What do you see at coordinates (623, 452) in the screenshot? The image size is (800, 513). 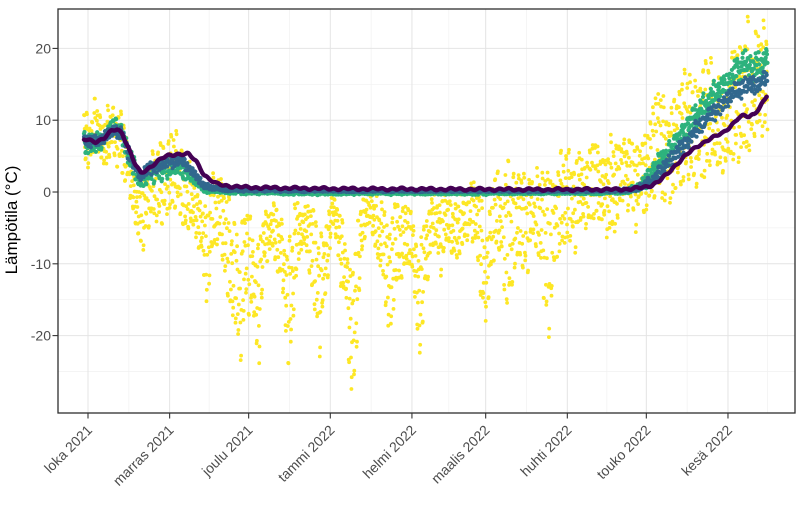 I see `x-tick-label-may: touko 2022` at bounding box center [623, 452].